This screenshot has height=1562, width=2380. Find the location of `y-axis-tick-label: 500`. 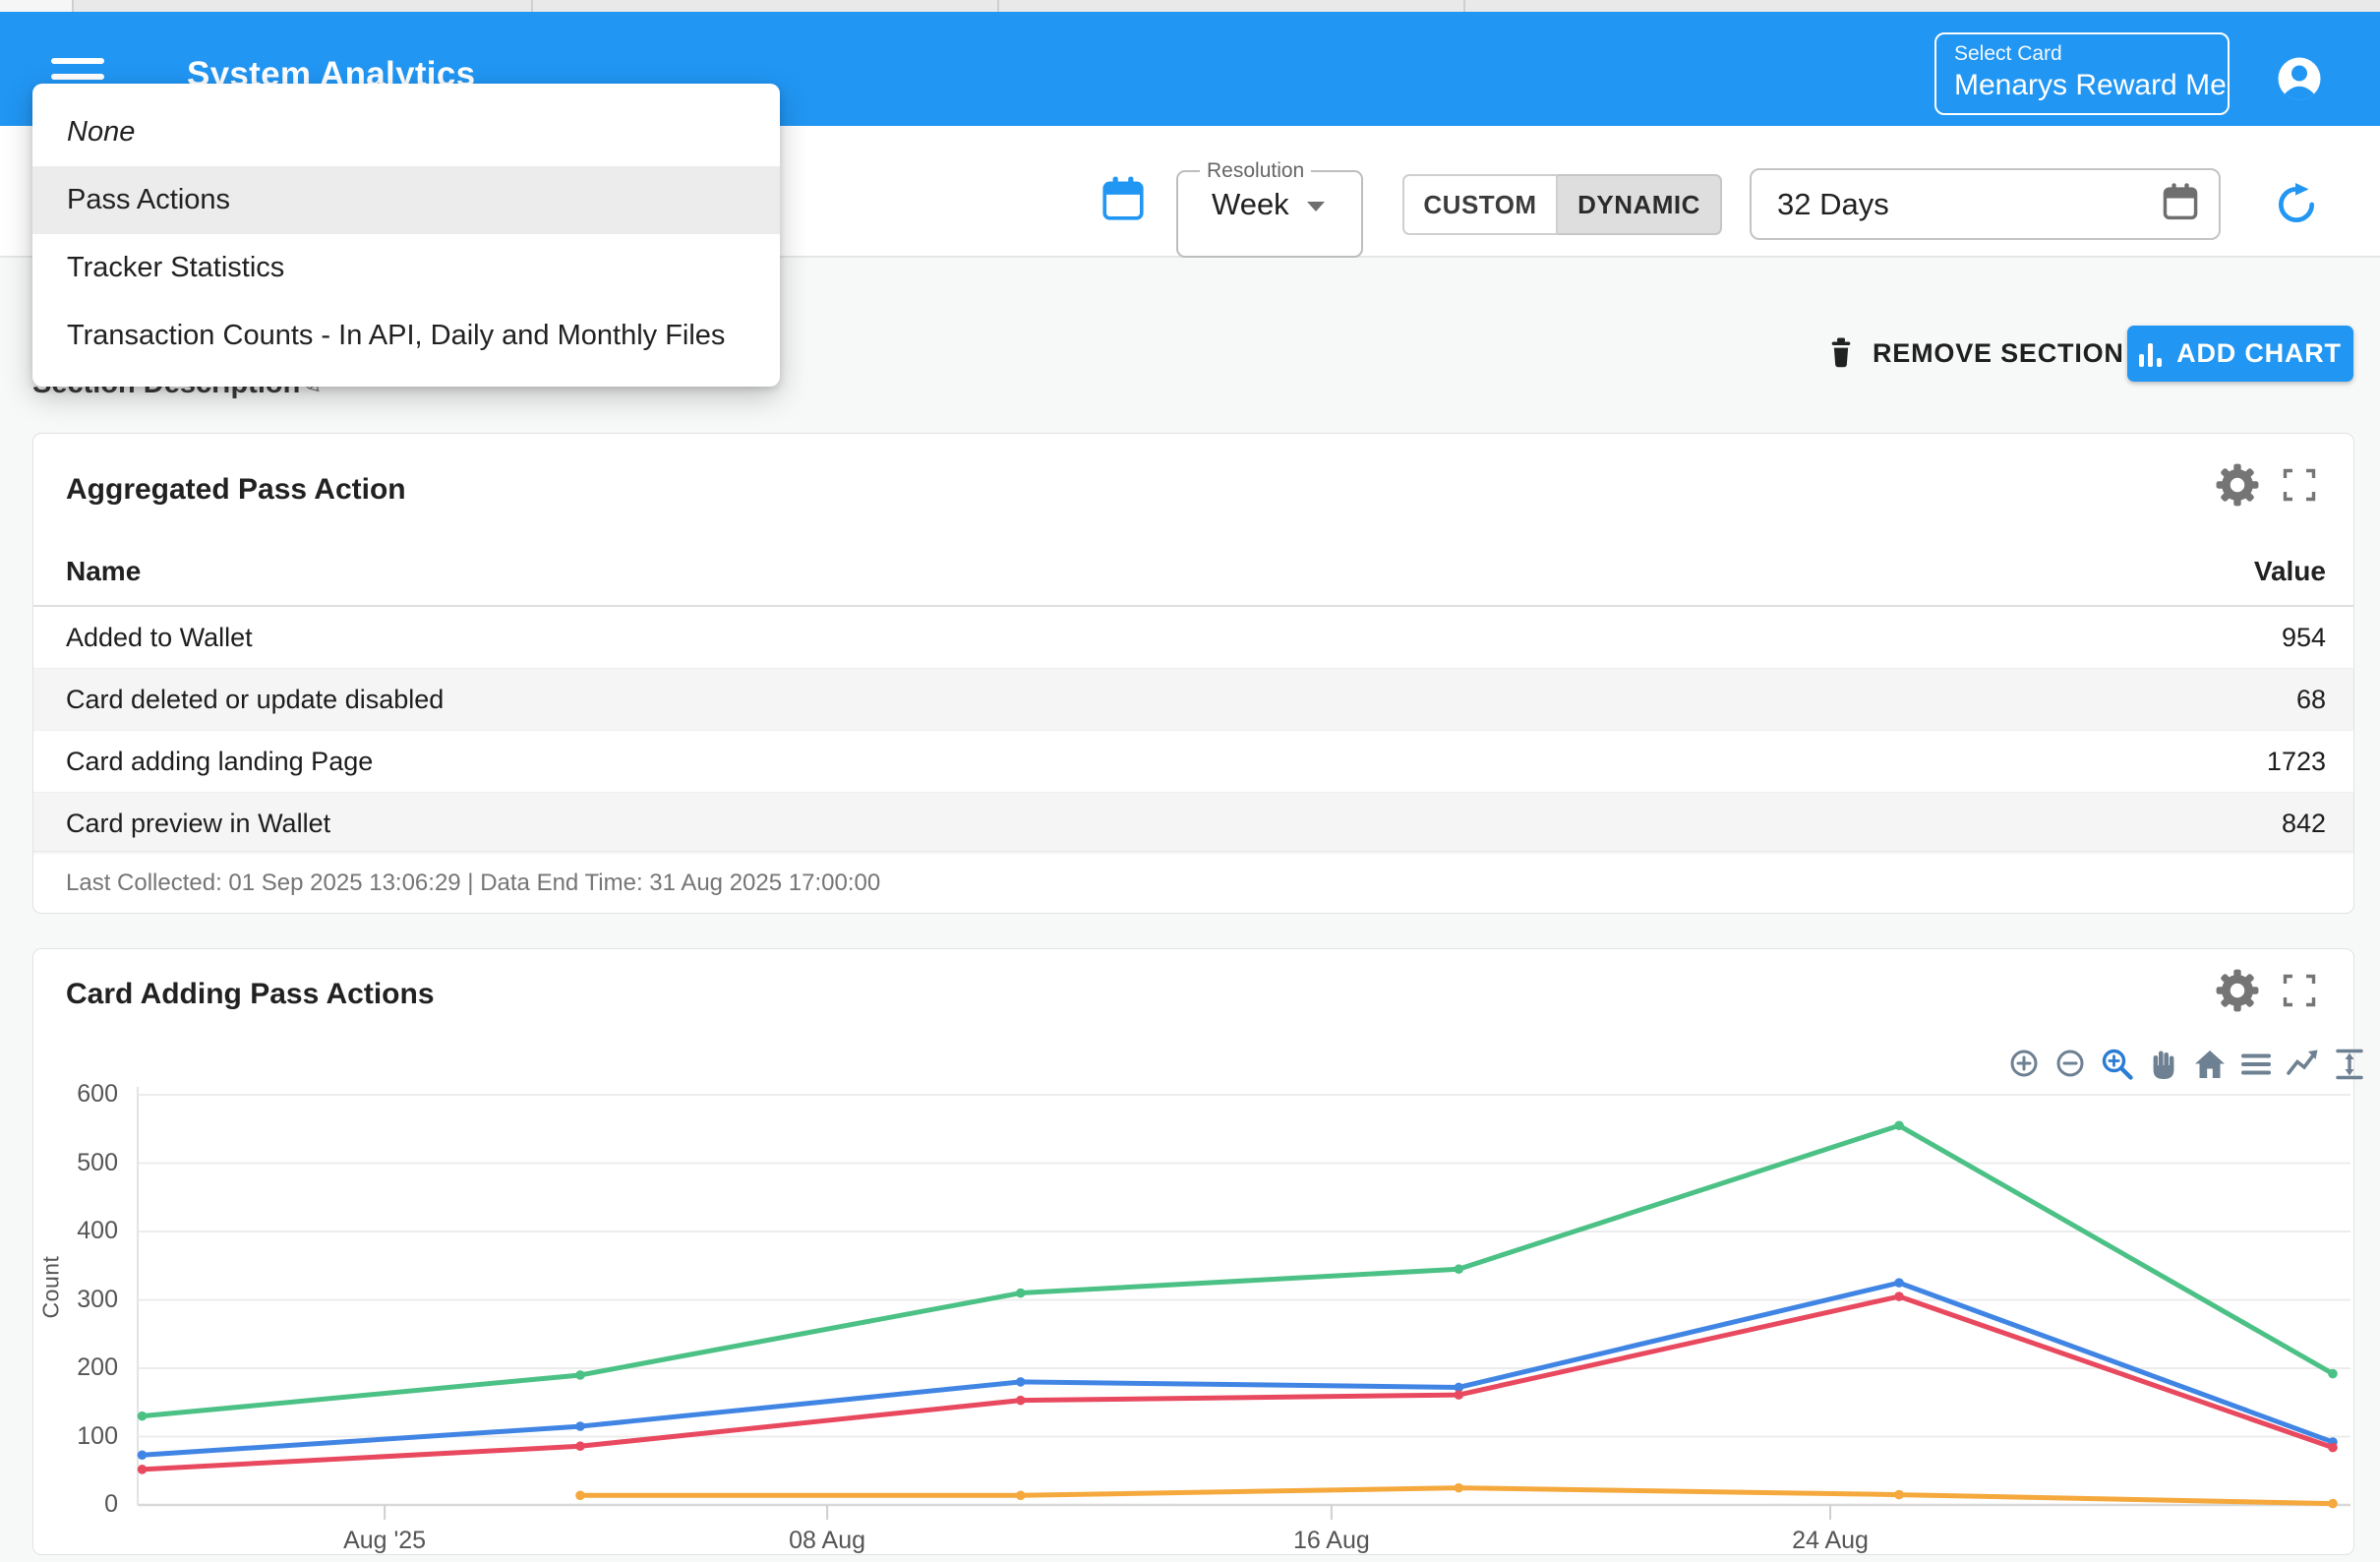

y-axis-tick-label: 500 is located at coordinates (97, 1162).